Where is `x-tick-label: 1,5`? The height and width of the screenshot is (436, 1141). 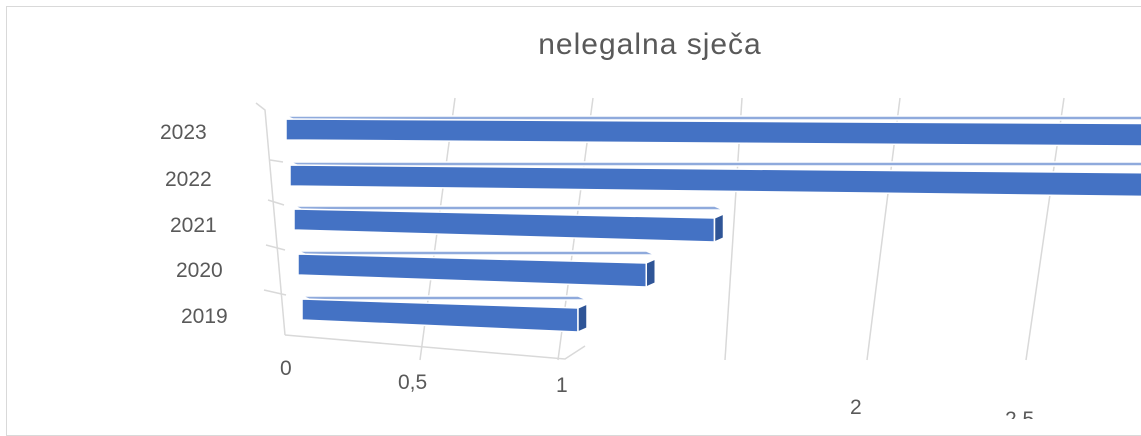 x-tick-label: 1,5 is located at coordinates (704, 417).